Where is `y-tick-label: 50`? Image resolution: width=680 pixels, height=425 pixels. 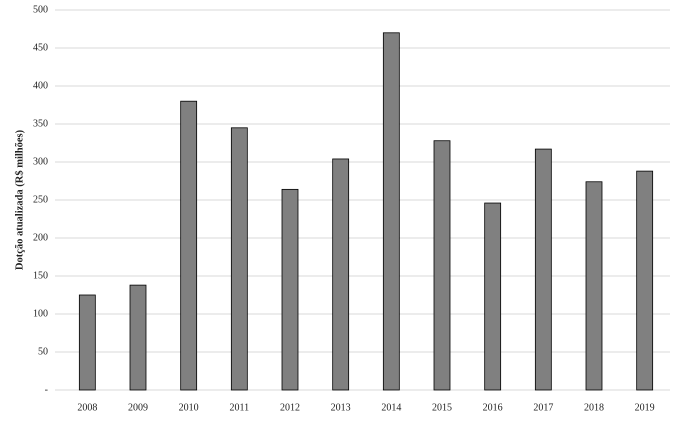
y-tick-label: 50 is located at coordinates (43, 351).